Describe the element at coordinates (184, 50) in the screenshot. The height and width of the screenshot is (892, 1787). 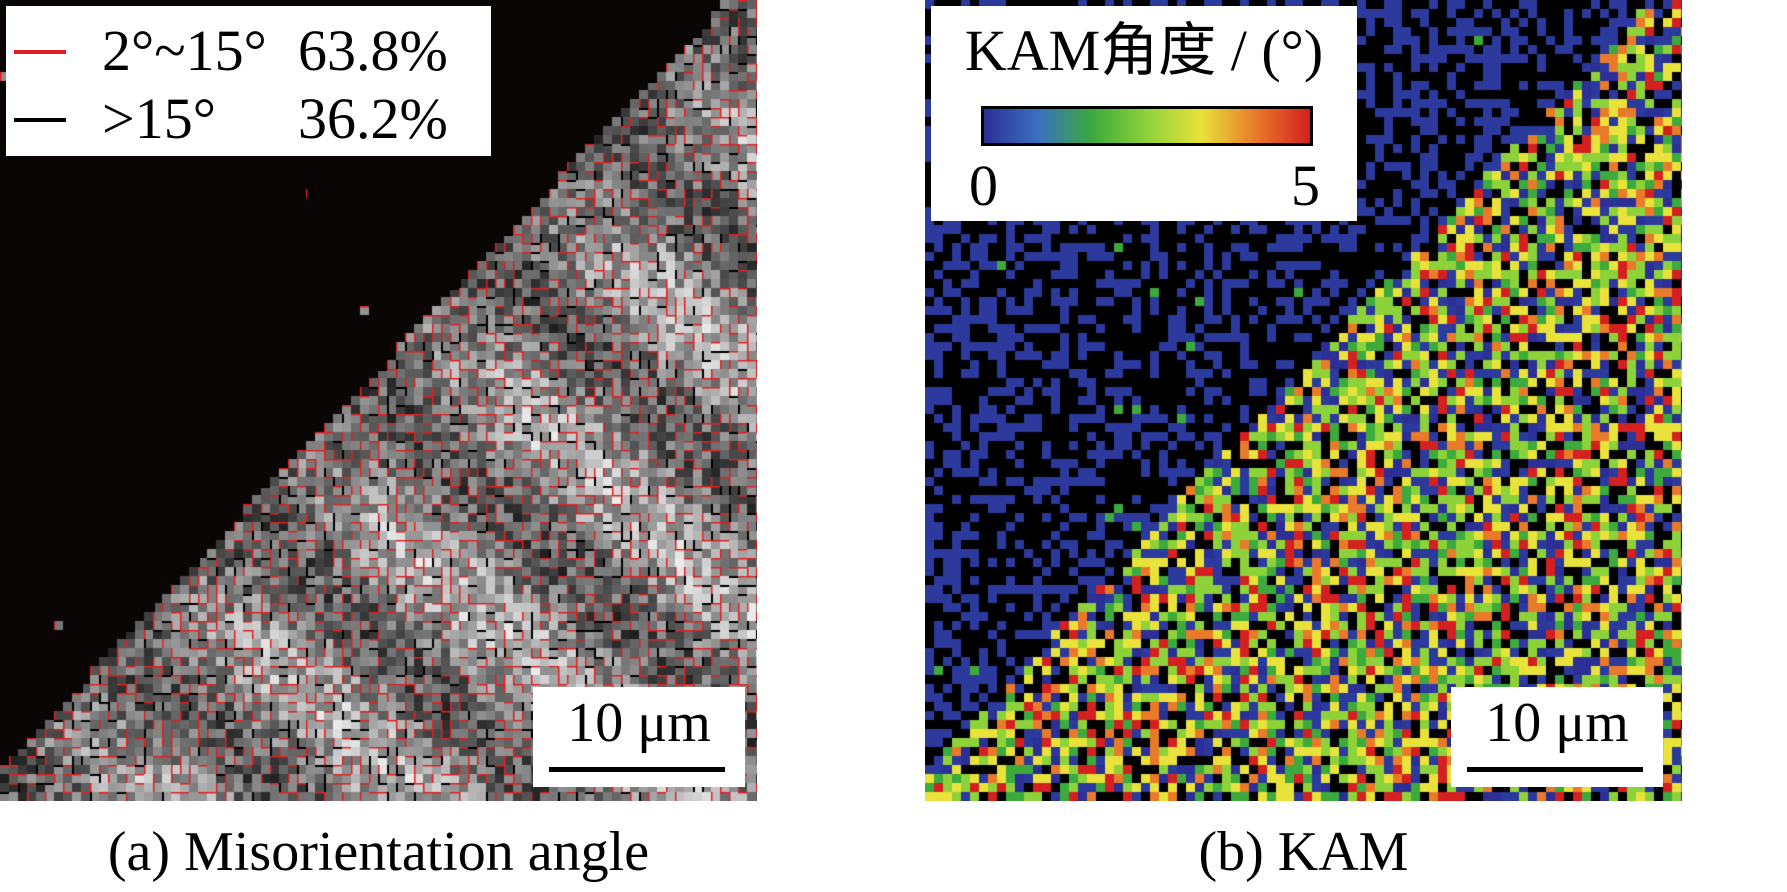
I see `legend-label-low-angle: 2°~15°` at that location.